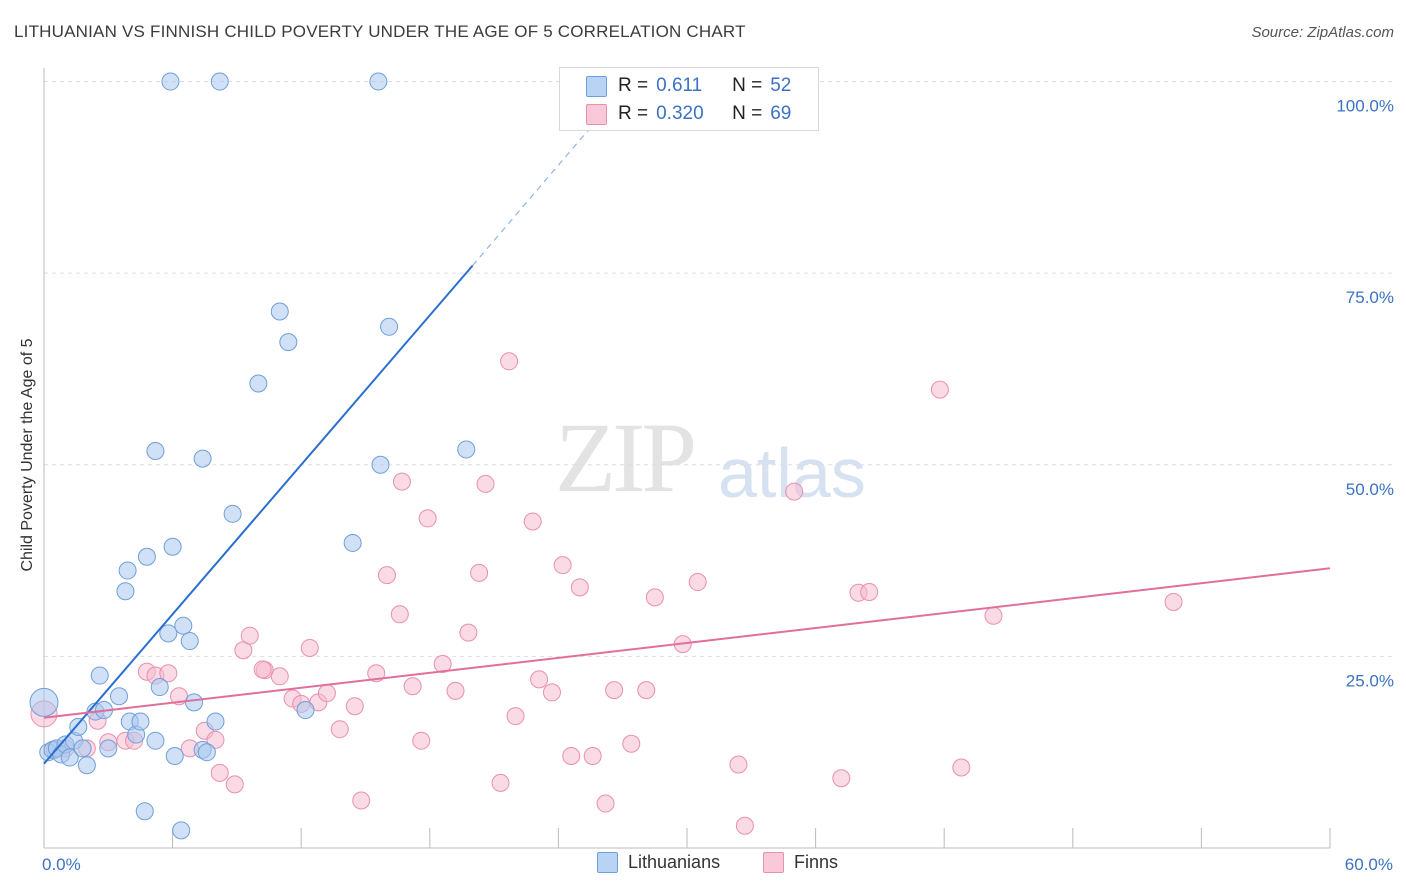  What do you see at coordinates (747, 85) in the screenshot?
I see `legend-n-label: N =` at bounding box center [747, 85].